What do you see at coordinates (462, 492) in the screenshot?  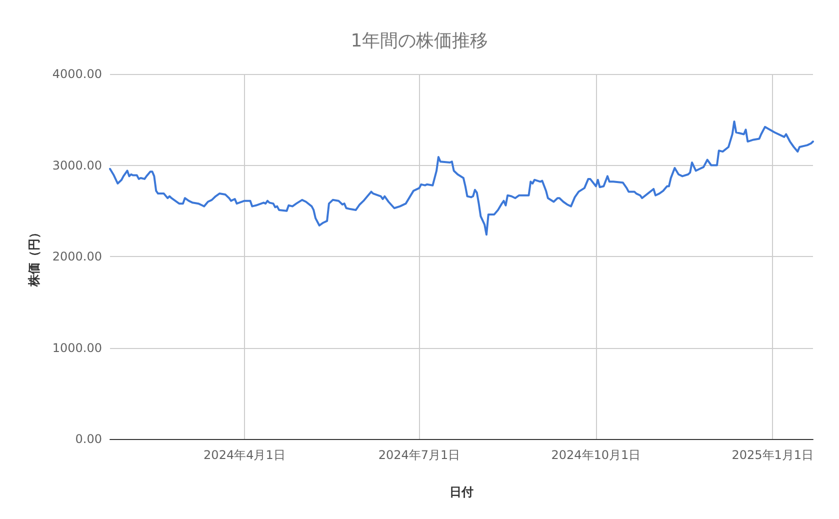 I see `x-axis-title: 日付` at bounding box center [462, 492].